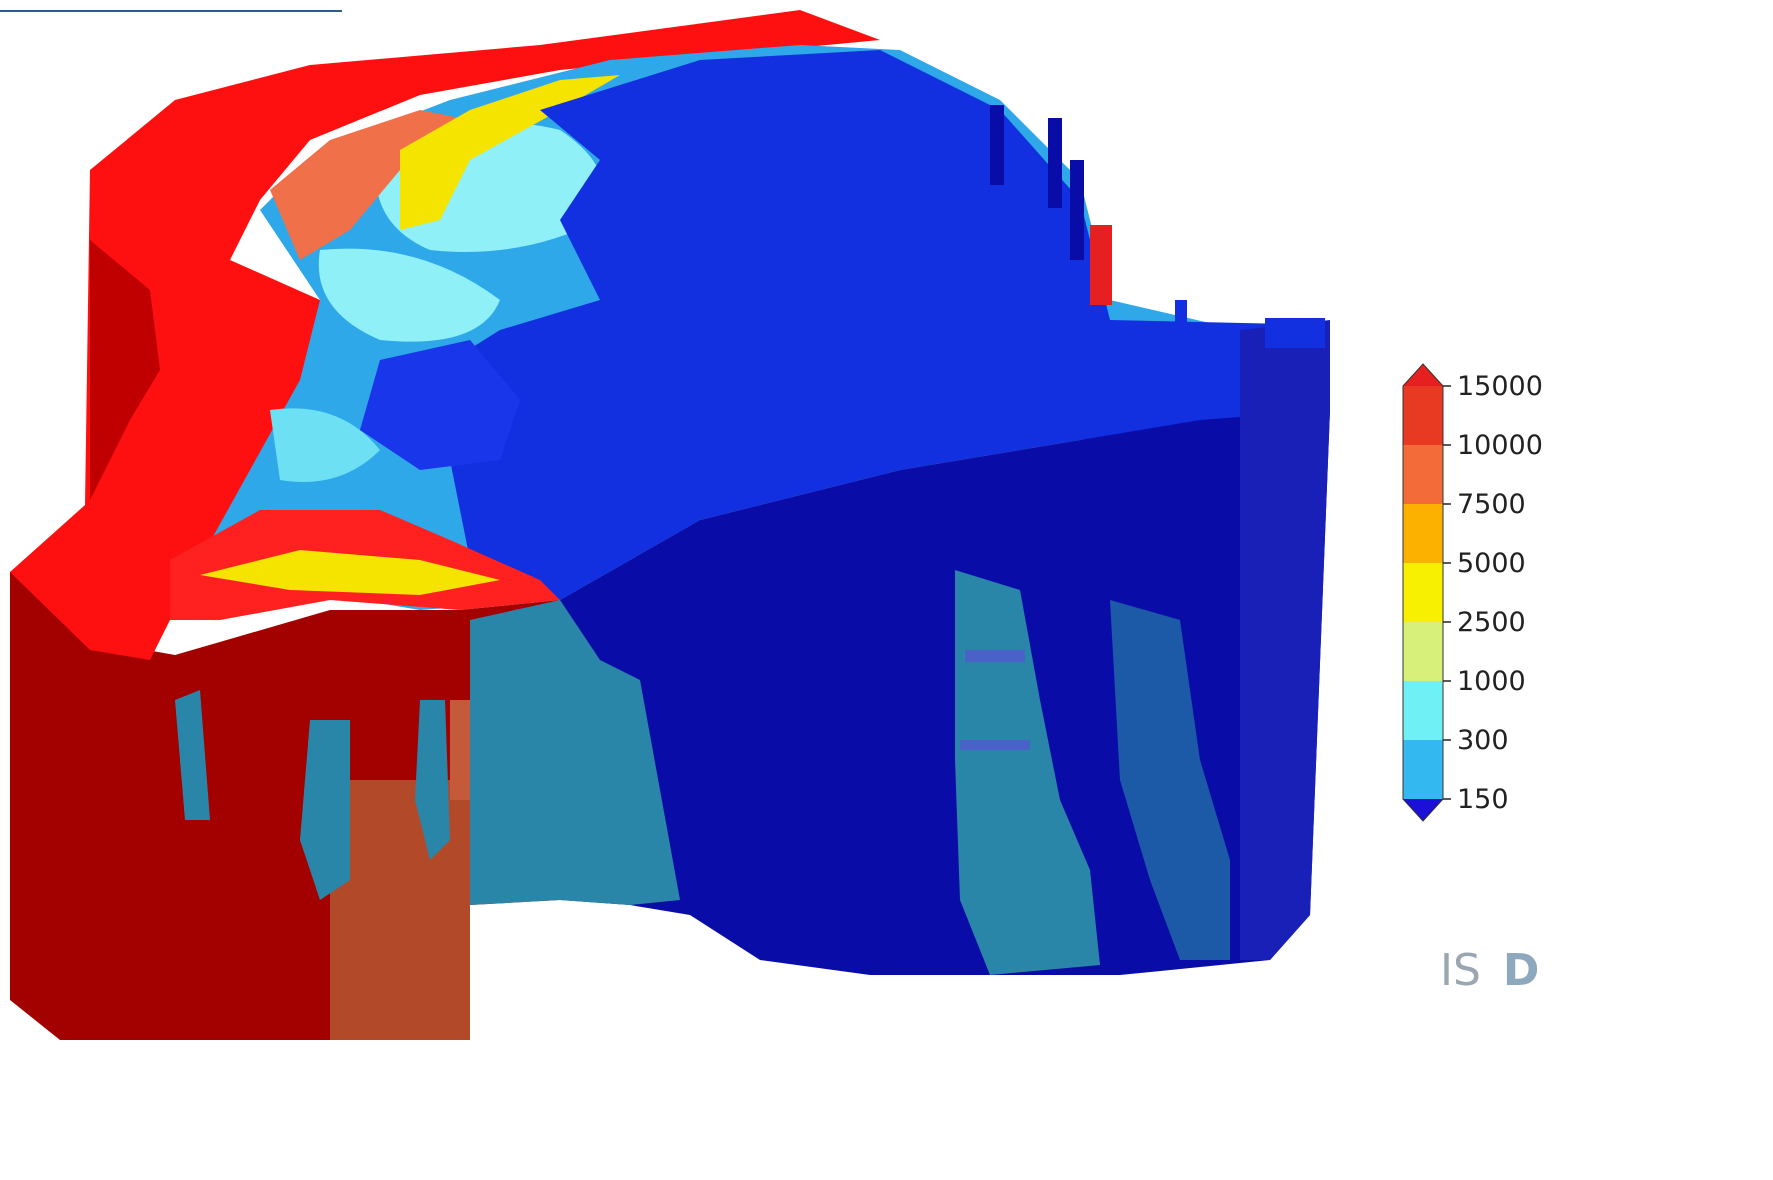 This screenshot has width=1773, height=1180. What do you see at coordinates (1491, 622) in the screenshot?
I see `colorbar-tick-label: 2500` at bounding box center [1491, 622].